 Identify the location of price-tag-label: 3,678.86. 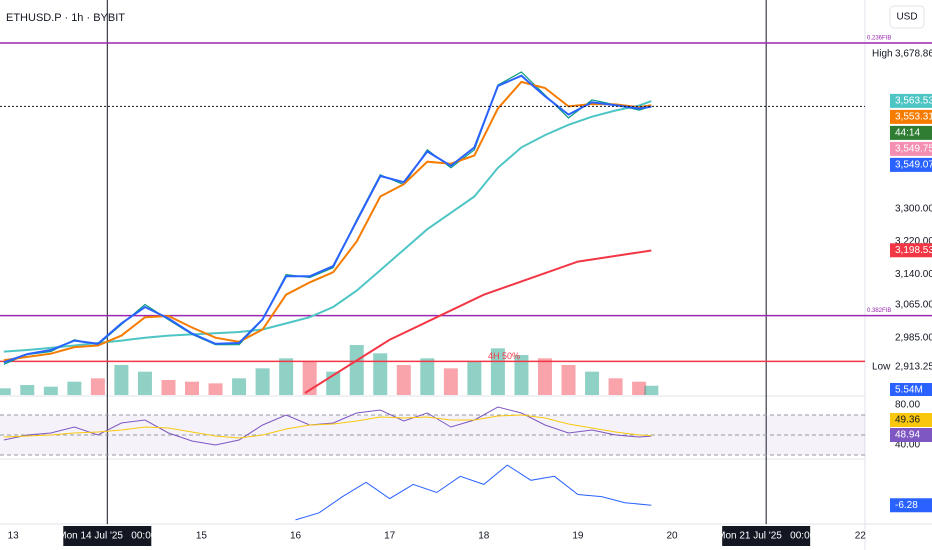
(913, 53).